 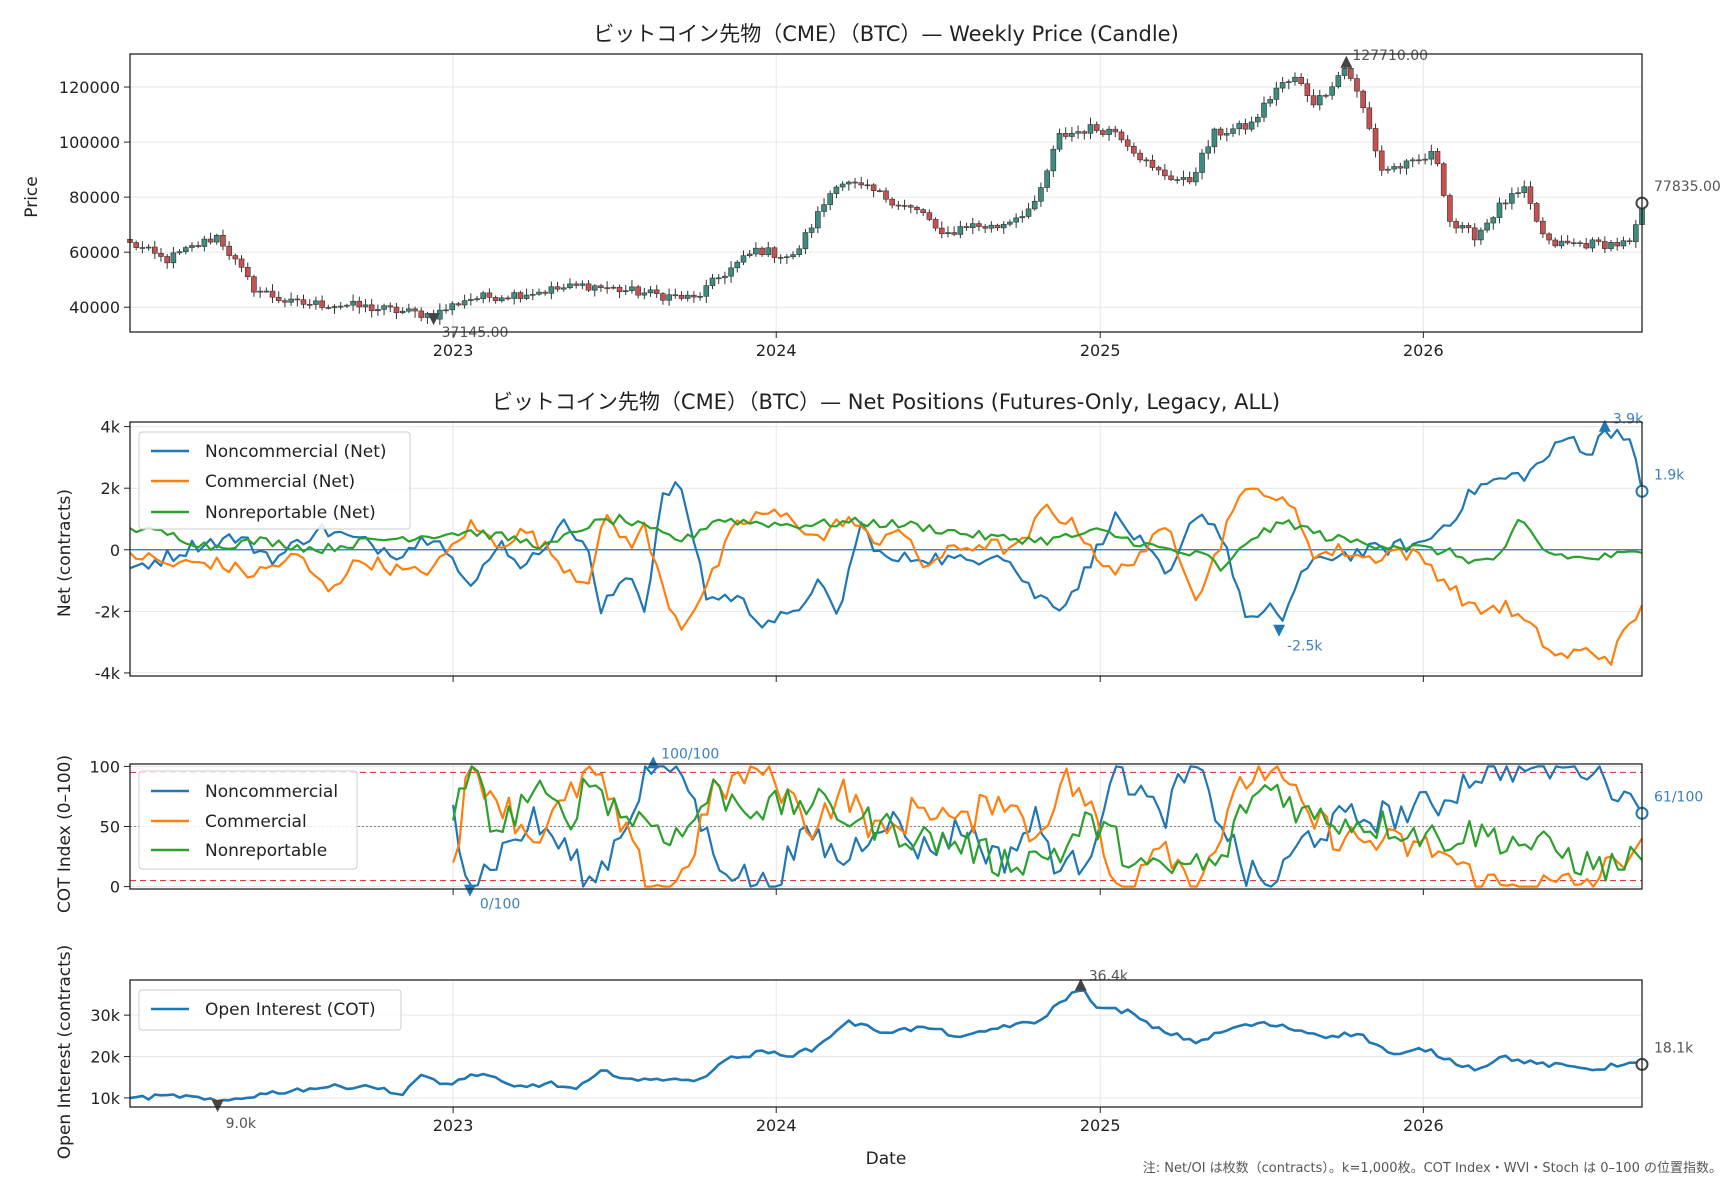 I want to click on oi-series-line, so click(x=886, y=1046).